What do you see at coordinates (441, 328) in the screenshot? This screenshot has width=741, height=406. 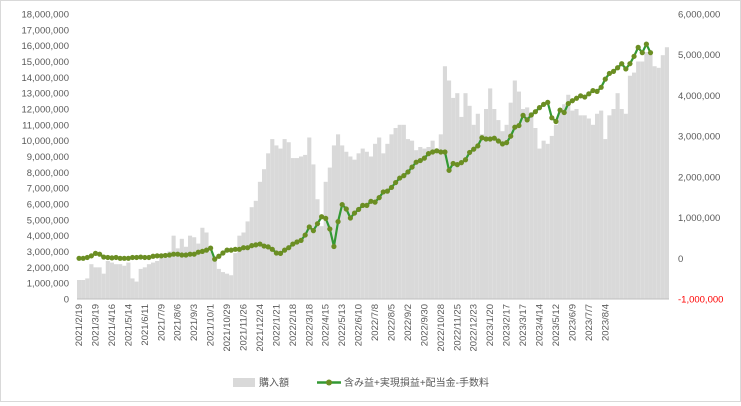 I see `x-tick-label: 2022/10/28` at bounding box center [441, 328].